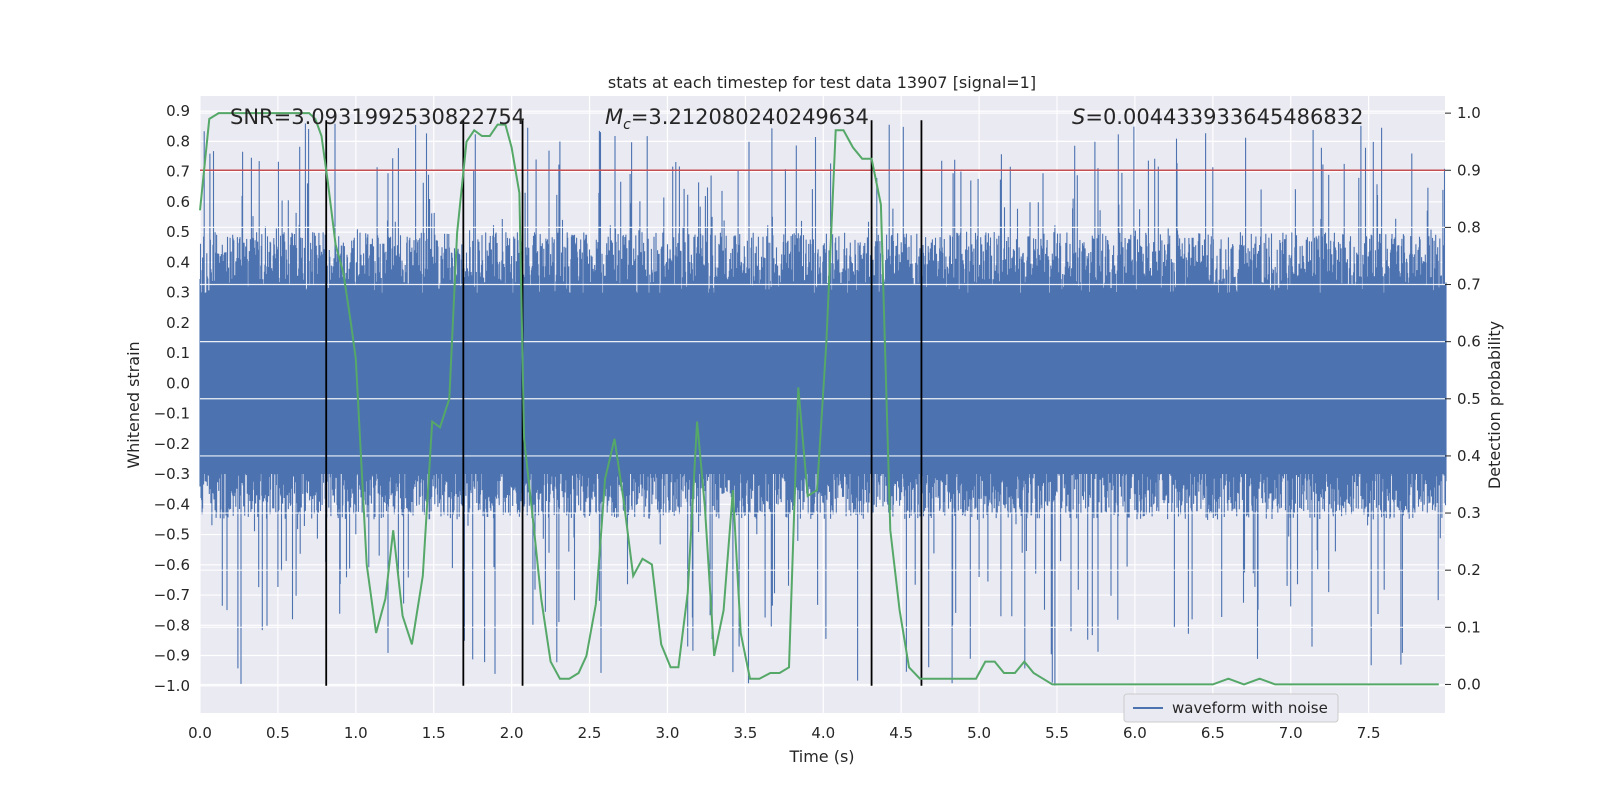 This screenshot has width=1600, height=800. Describe the element at coordinates (745, 733) in the screenshot. I see `x-tick-label: 3.5` at that location.